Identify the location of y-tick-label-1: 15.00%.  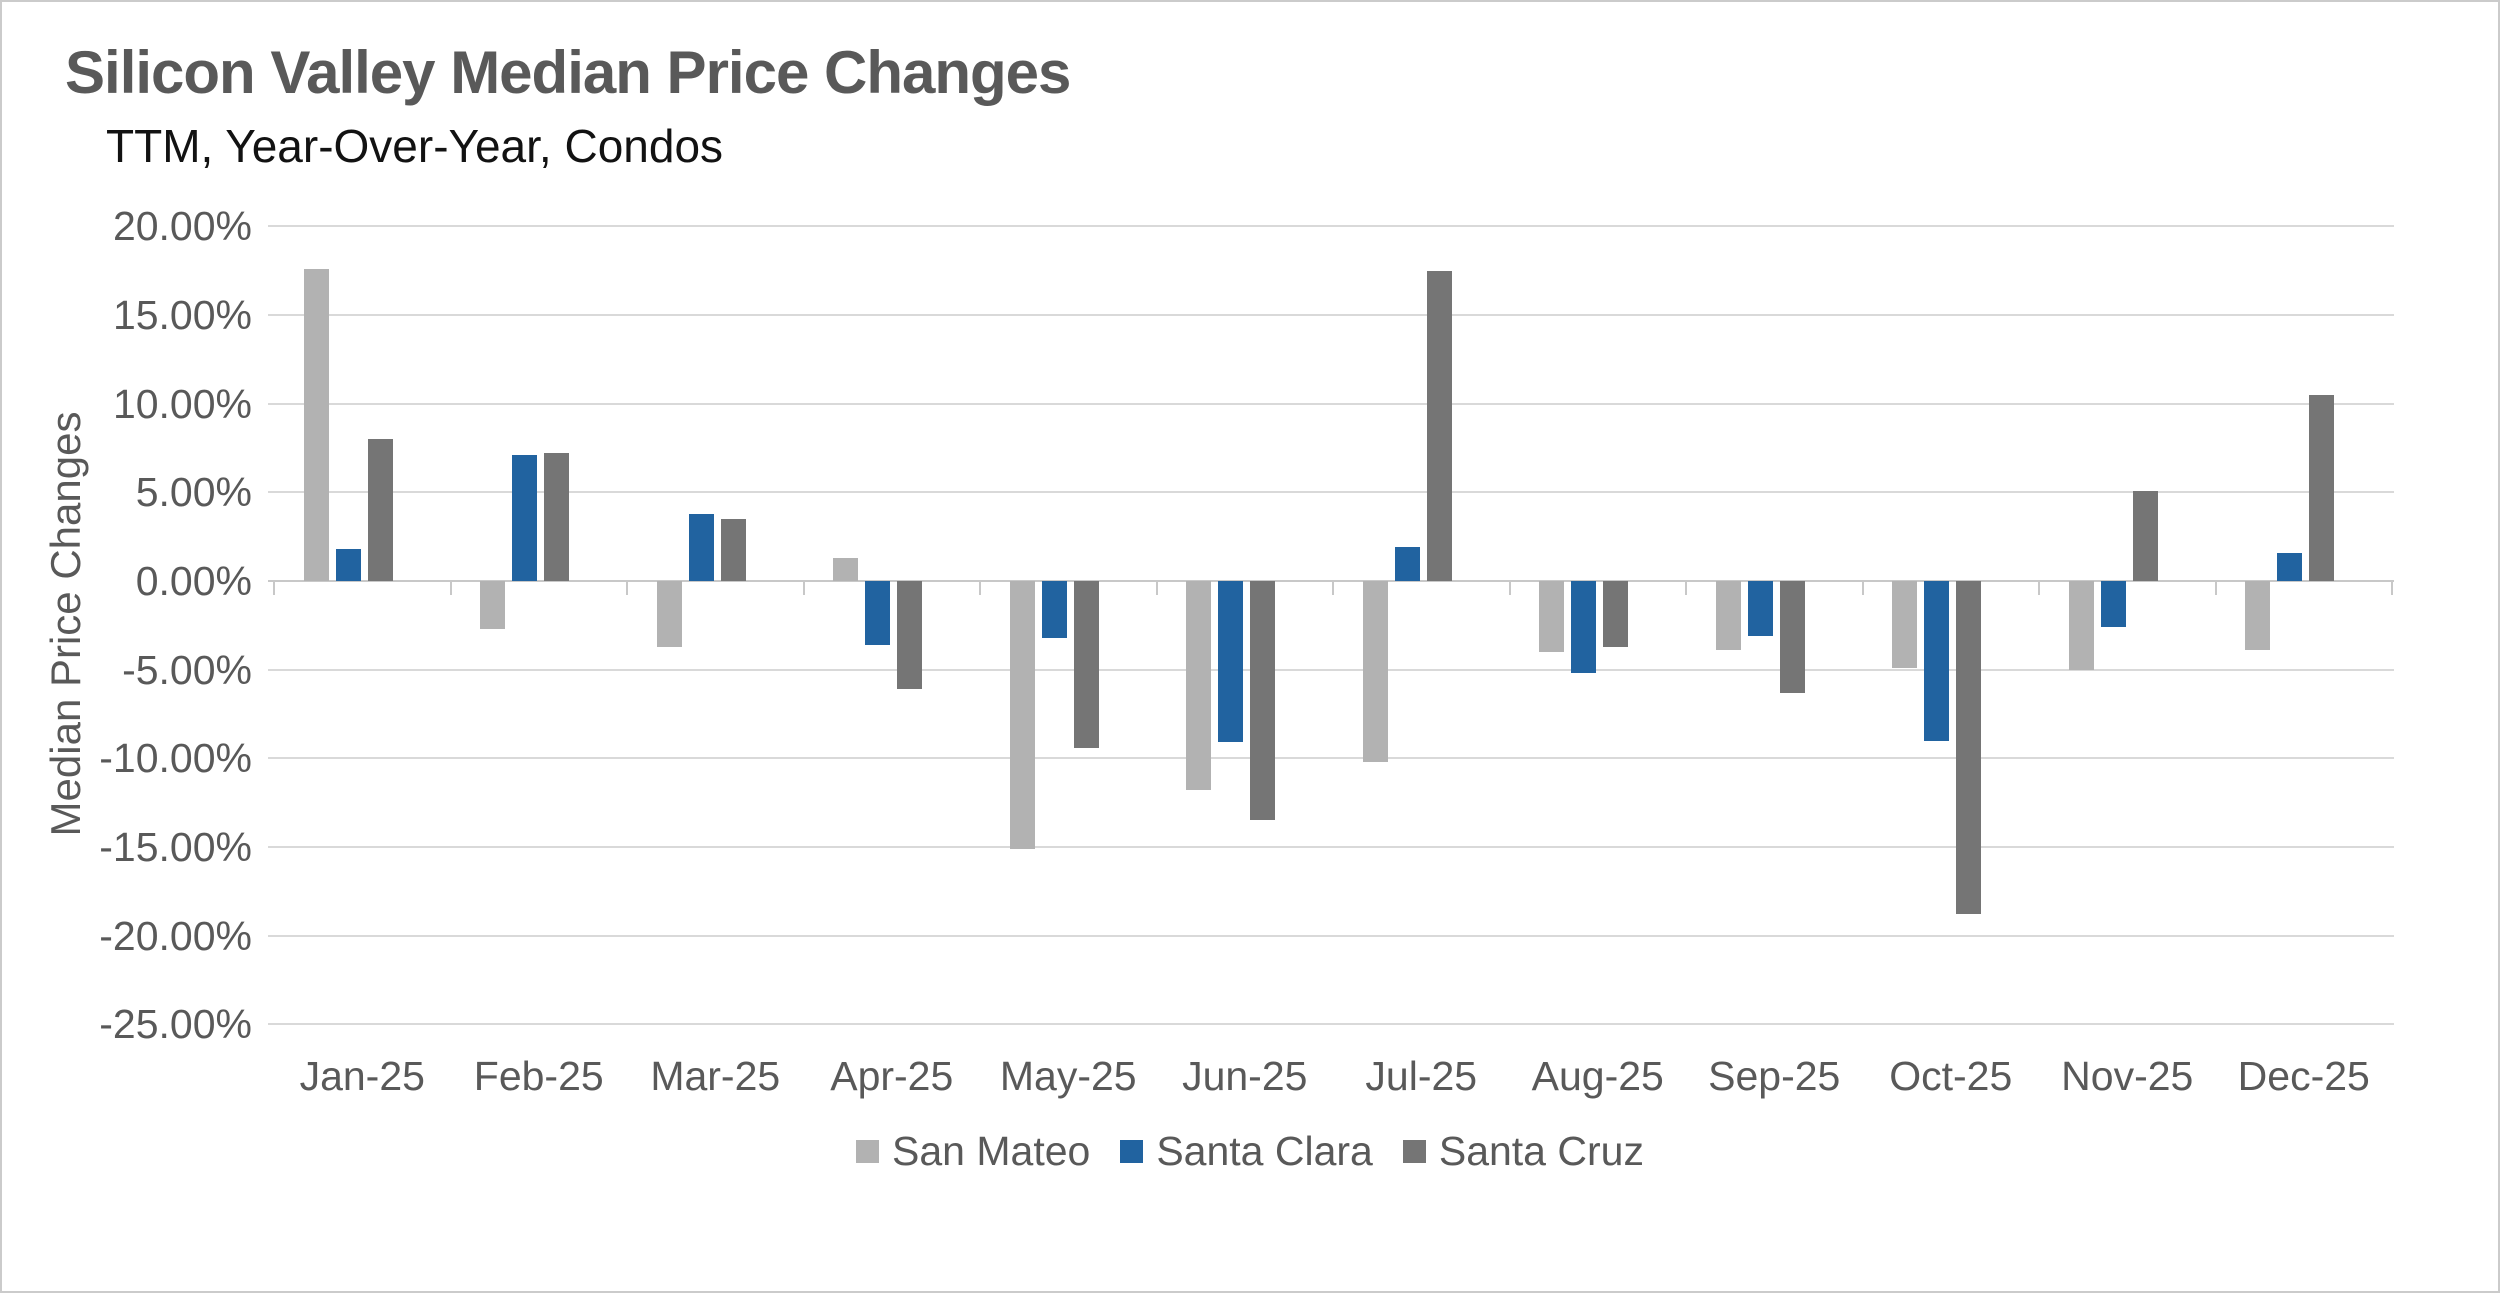
(182, 315).